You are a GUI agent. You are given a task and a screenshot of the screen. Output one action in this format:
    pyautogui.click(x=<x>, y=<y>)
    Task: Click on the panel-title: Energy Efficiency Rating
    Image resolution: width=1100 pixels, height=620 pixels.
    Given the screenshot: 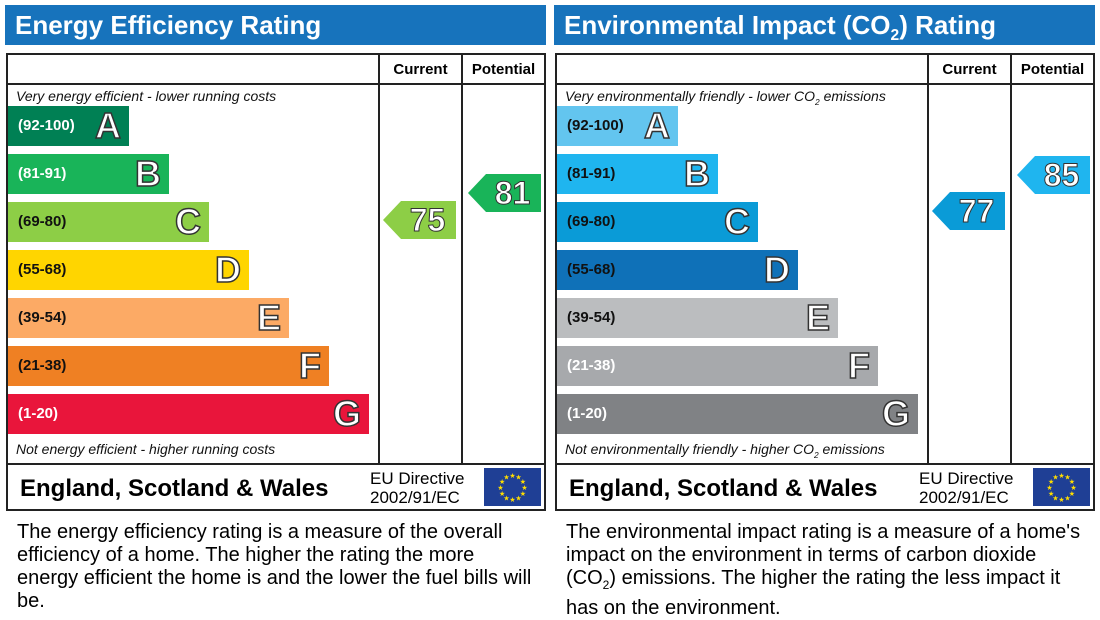 What is the action you would take?
    pyautogui.click(x=275, y=25)
    